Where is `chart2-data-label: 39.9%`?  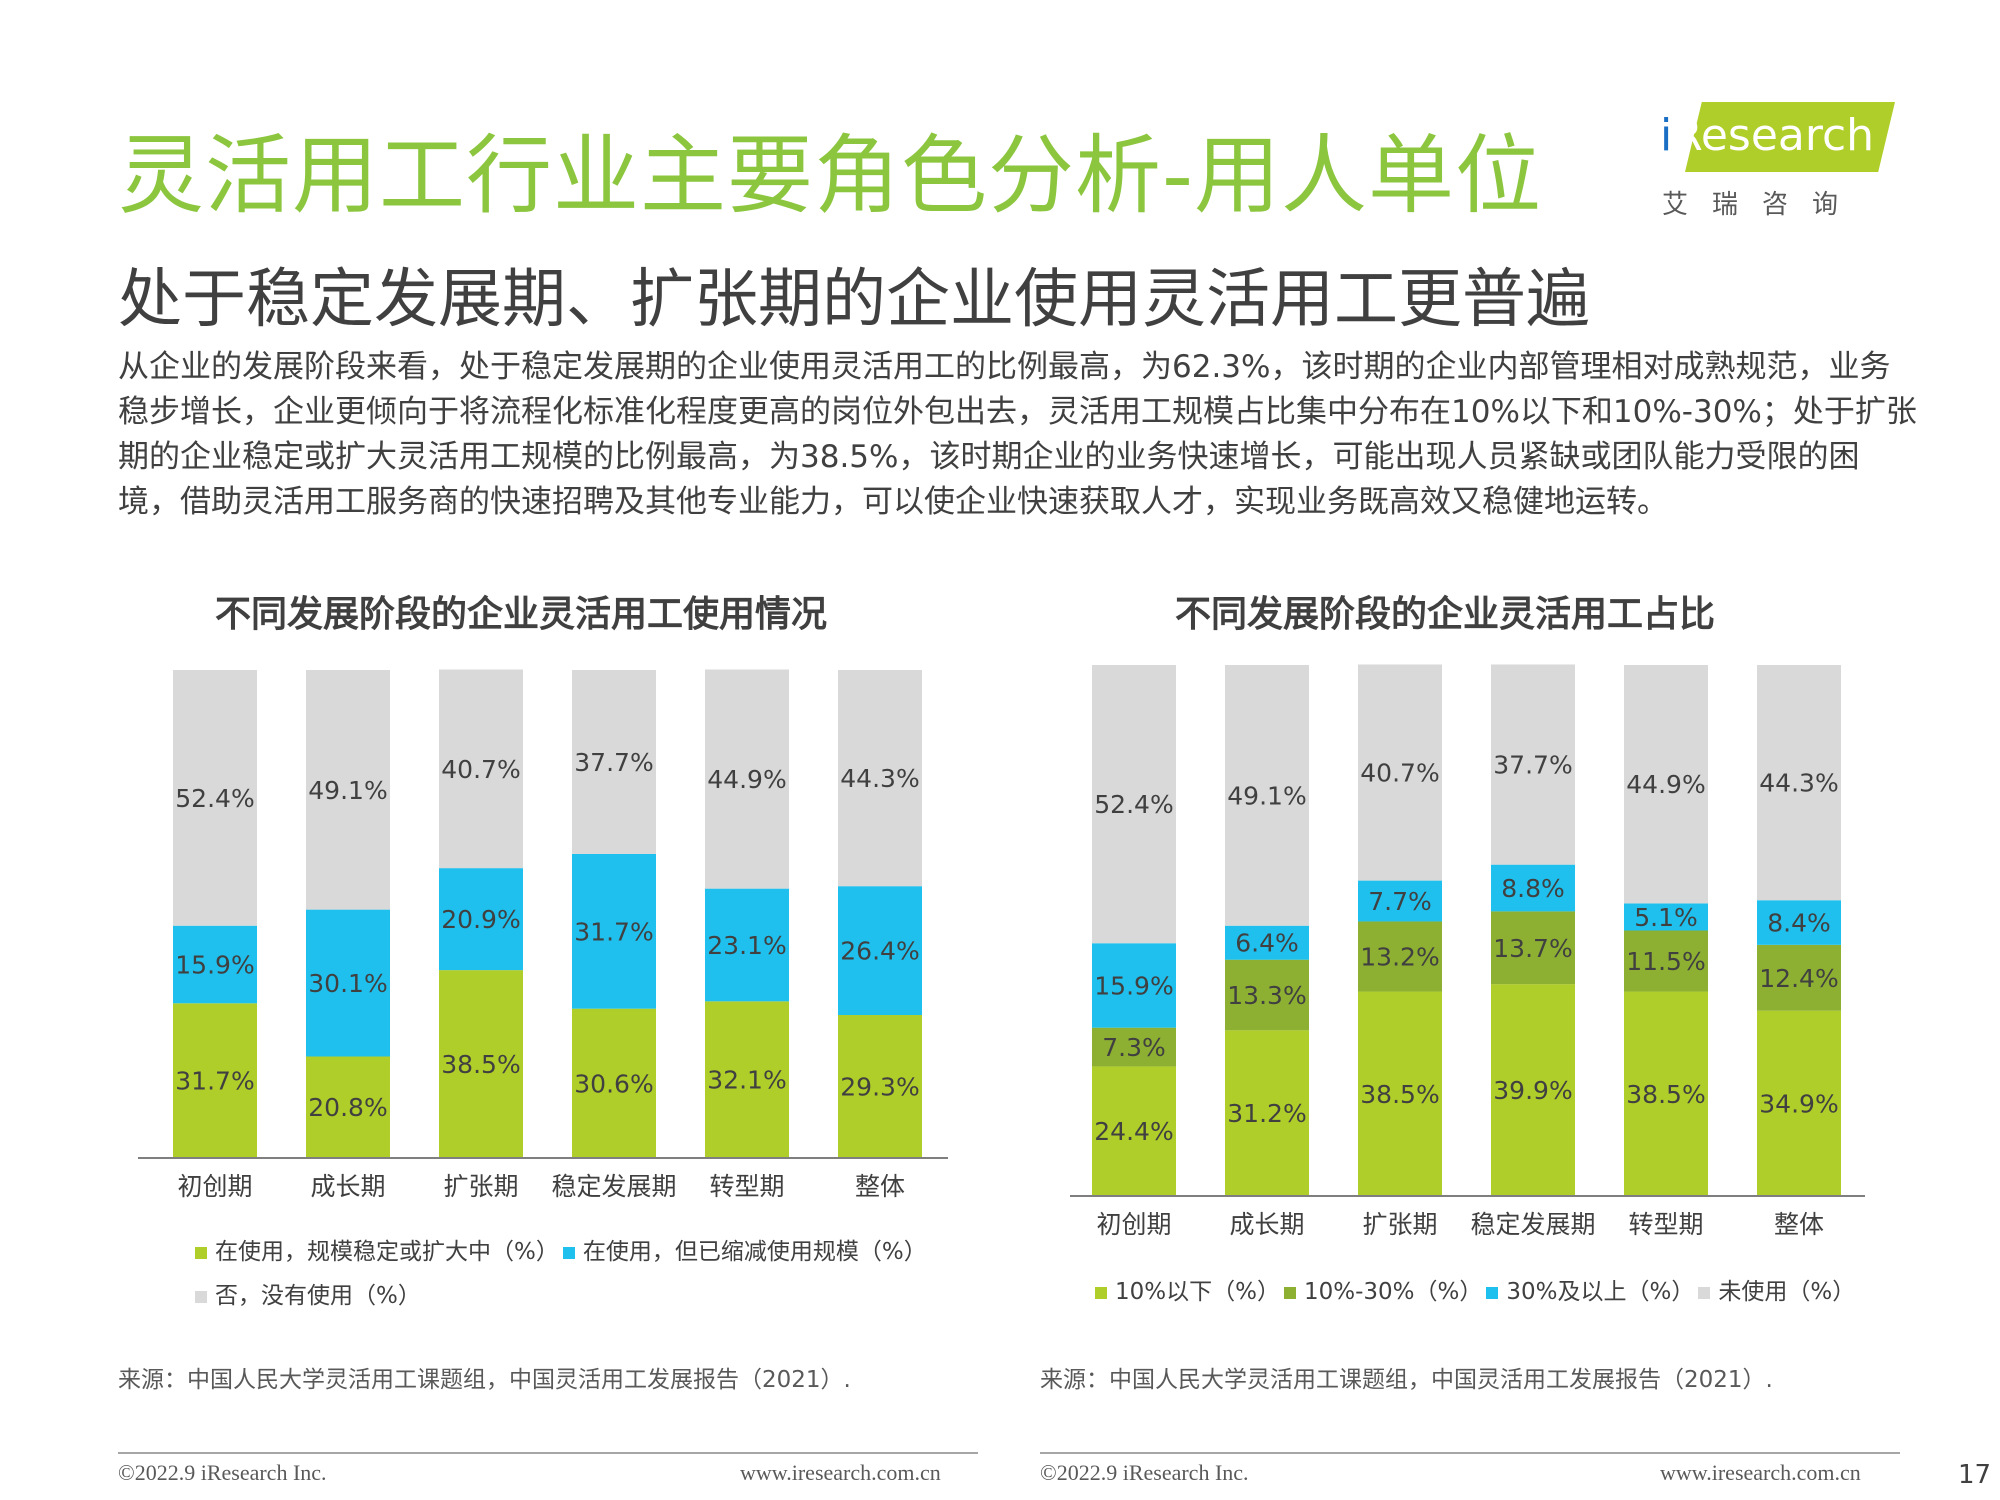
chart2-data-label: 39.9% is located at coordinates (1532, 1090).